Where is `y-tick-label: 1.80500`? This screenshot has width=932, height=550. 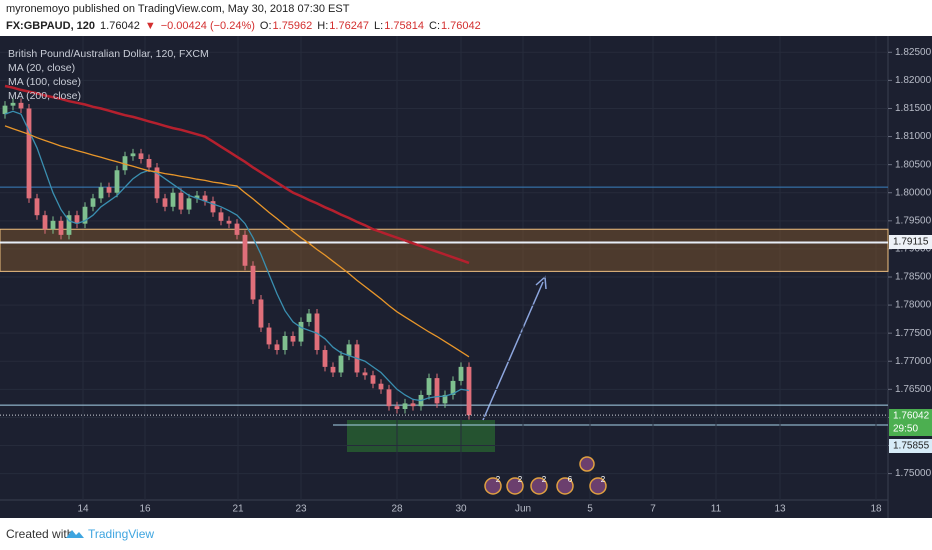
y-tick-label: 1.80500 is located at coordinates (913, 164).